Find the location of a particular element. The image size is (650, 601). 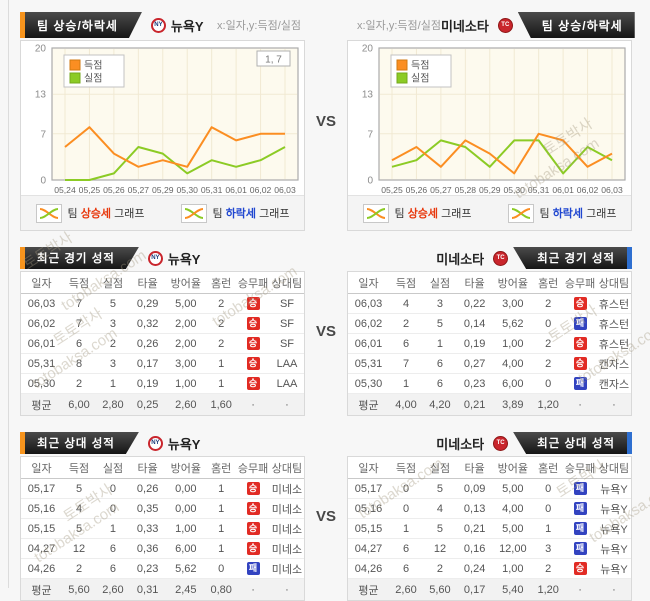

team-name: 뉴욕Y is located at coordinates (184, 444).